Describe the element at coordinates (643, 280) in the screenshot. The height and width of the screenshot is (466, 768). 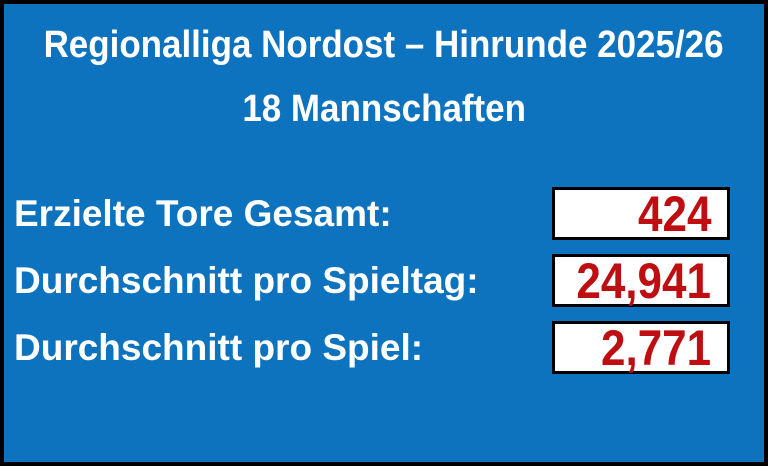
I see `stat-value: 24,941` at that location.